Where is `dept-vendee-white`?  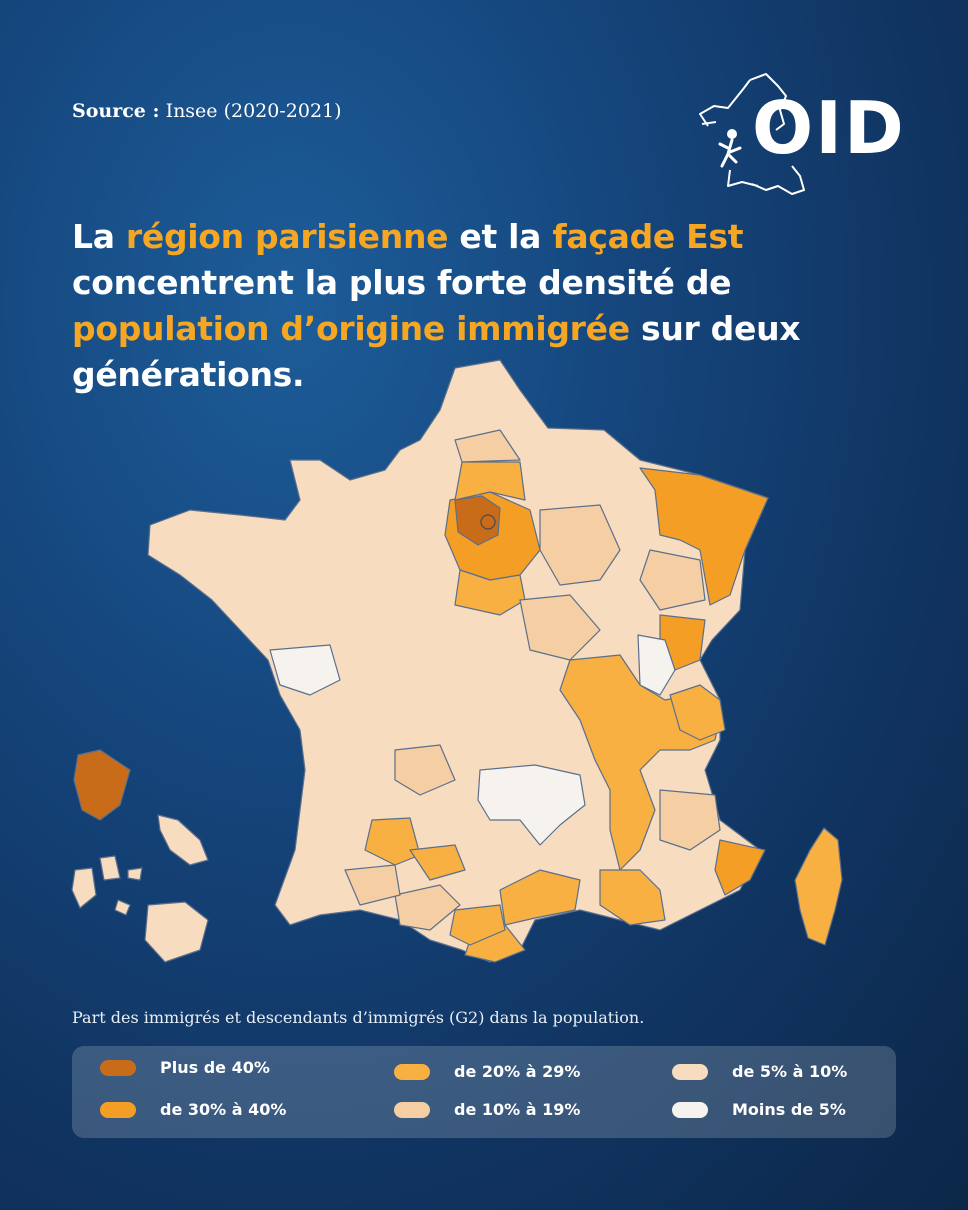 dept-vendee-white is located at coordinates (305, 670).